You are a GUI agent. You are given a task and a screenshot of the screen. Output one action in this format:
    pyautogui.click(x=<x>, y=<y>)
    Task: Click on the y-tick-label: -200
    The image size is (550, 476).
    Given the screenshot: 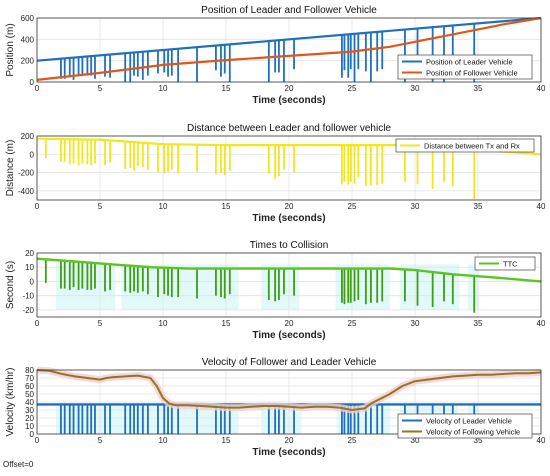 What is the action you would take?
    pyautogui.click(x=26, y=173)
    